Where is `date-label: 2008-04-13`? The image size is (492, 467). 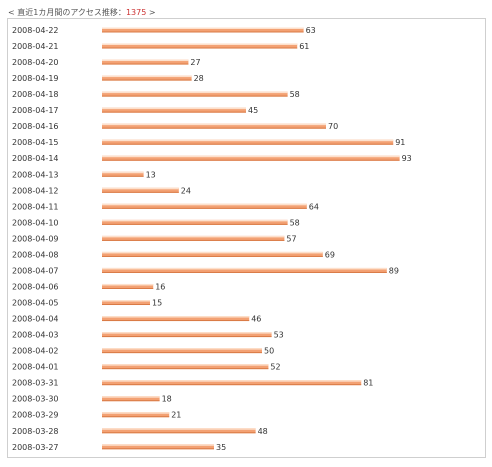 date-label: 2008-04-13 is located at coordinates (35, 174).